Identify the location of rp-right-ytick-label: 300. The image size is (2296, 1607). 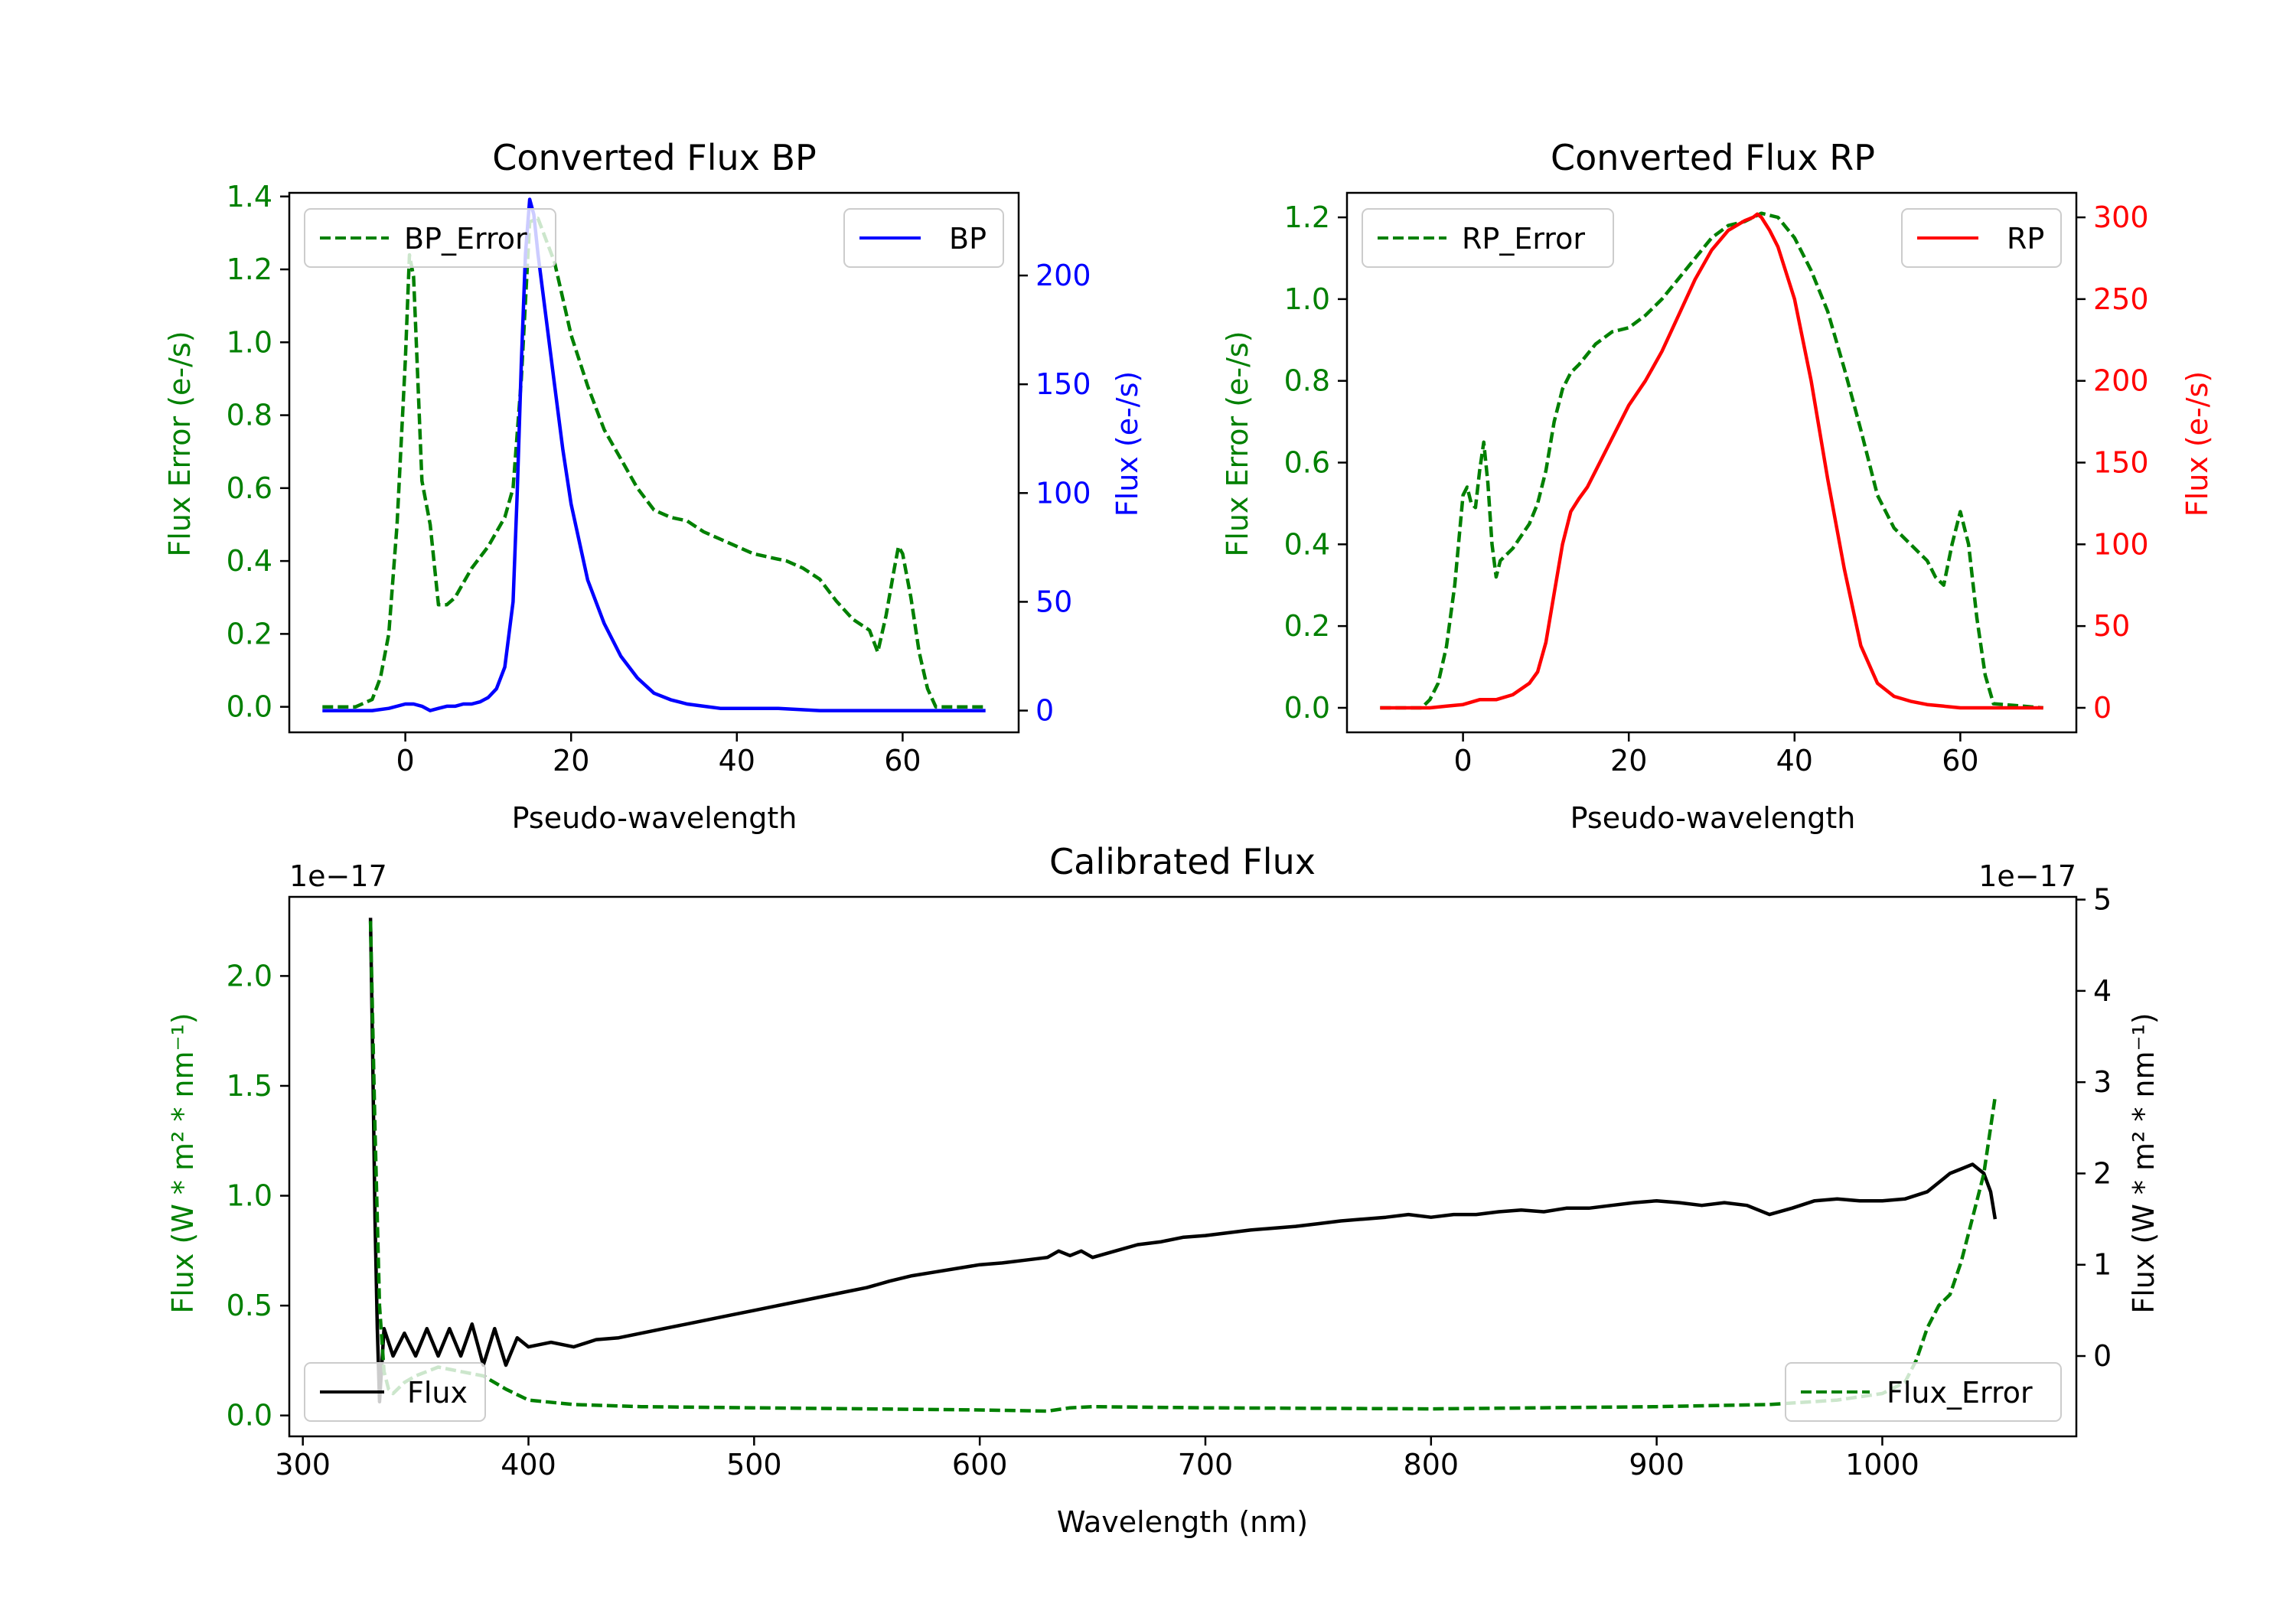
(2121, 217).